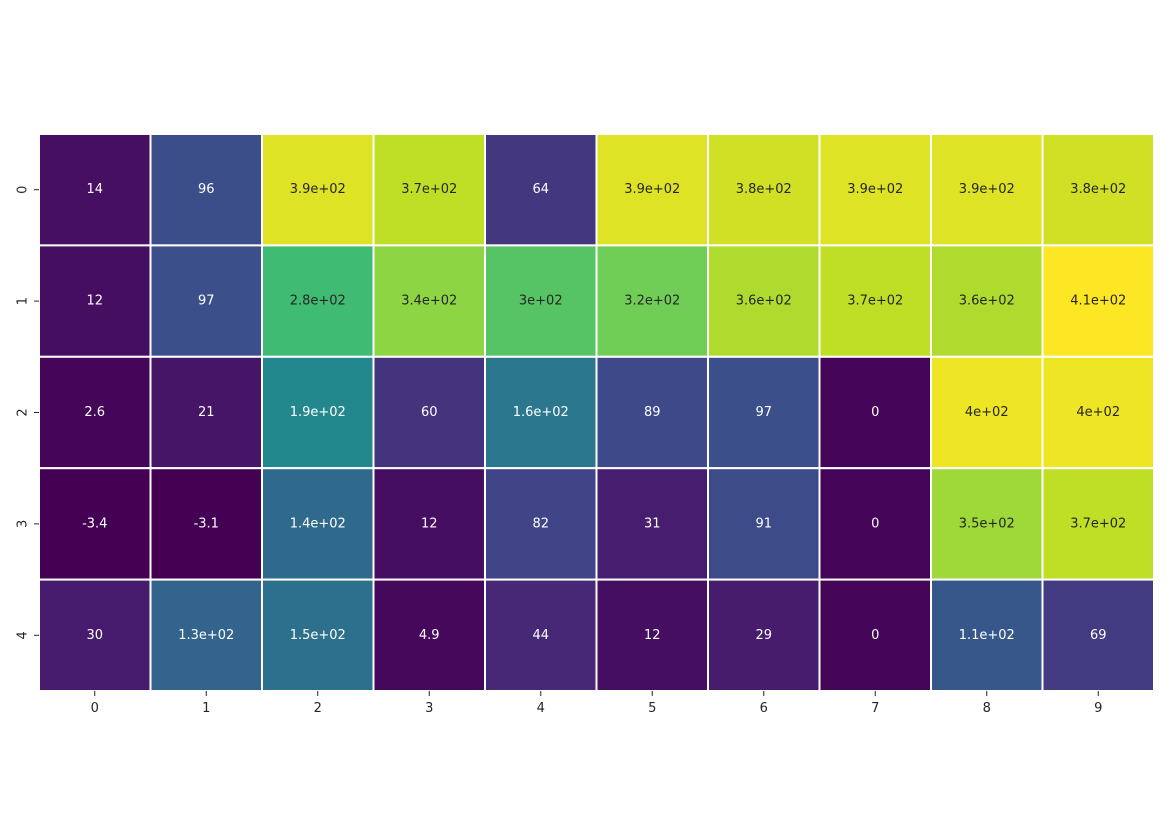 The width and height of the screenshot is (1170, 827). I want to click on cell-label-0-6: 3.8e+02, so click(764, 189).